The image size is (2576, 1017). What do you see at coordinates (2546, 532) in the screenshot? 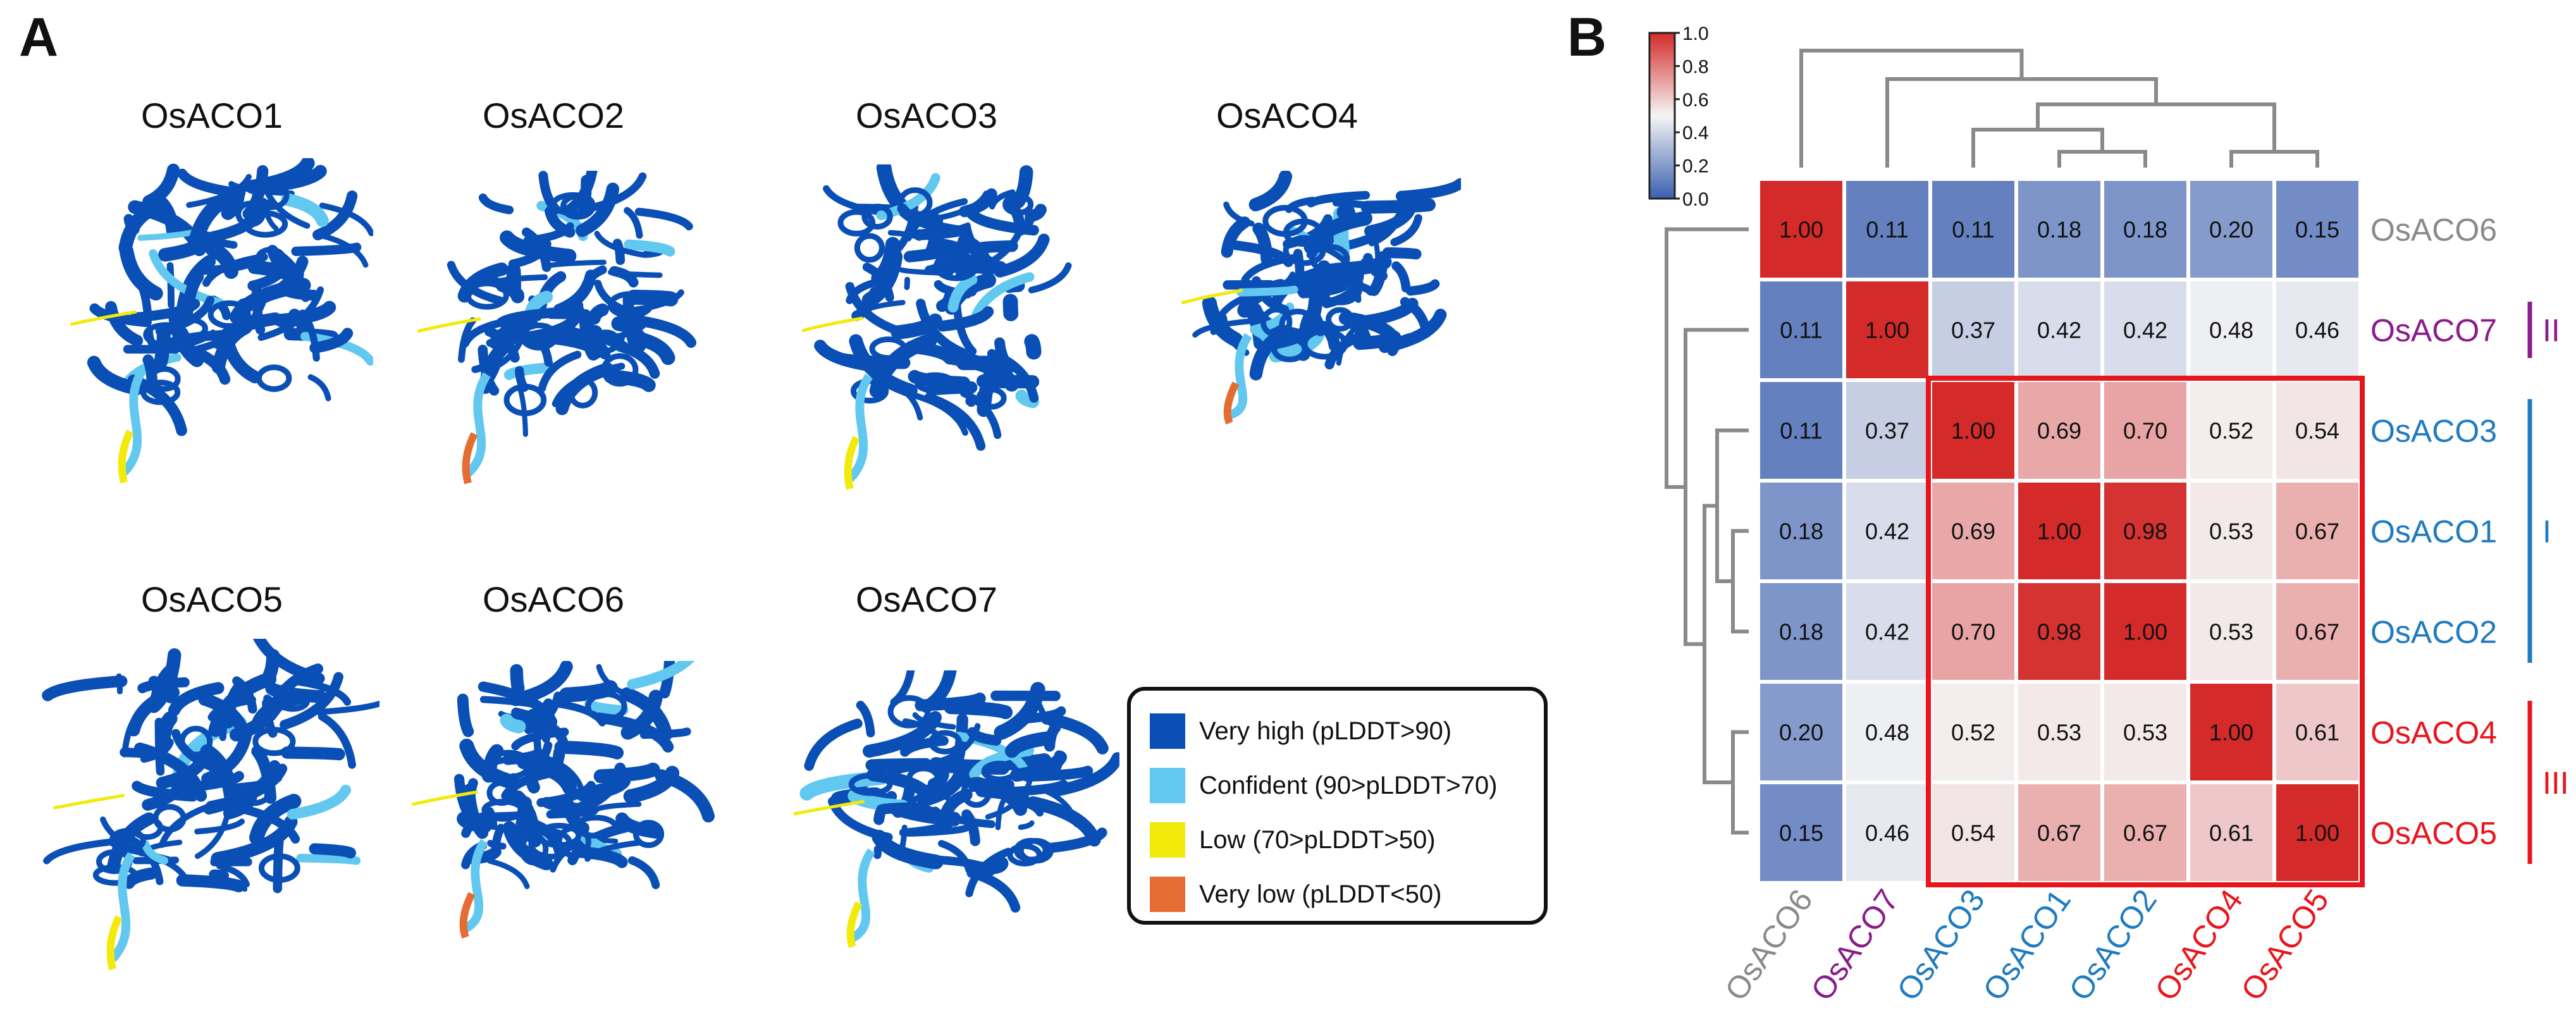
I see `group-label-i: I` at bounding box center [2546, 532].